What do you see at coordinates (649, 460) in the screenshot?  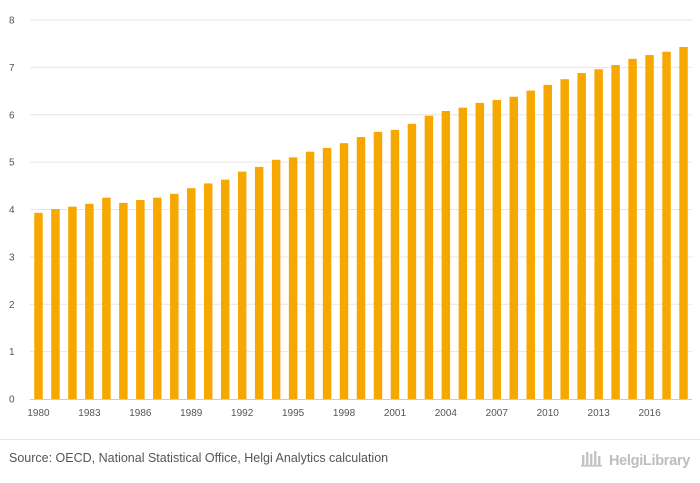 I see `helgi-library-logo-text: HelgiLibrary` at bounding box center [649, 460].